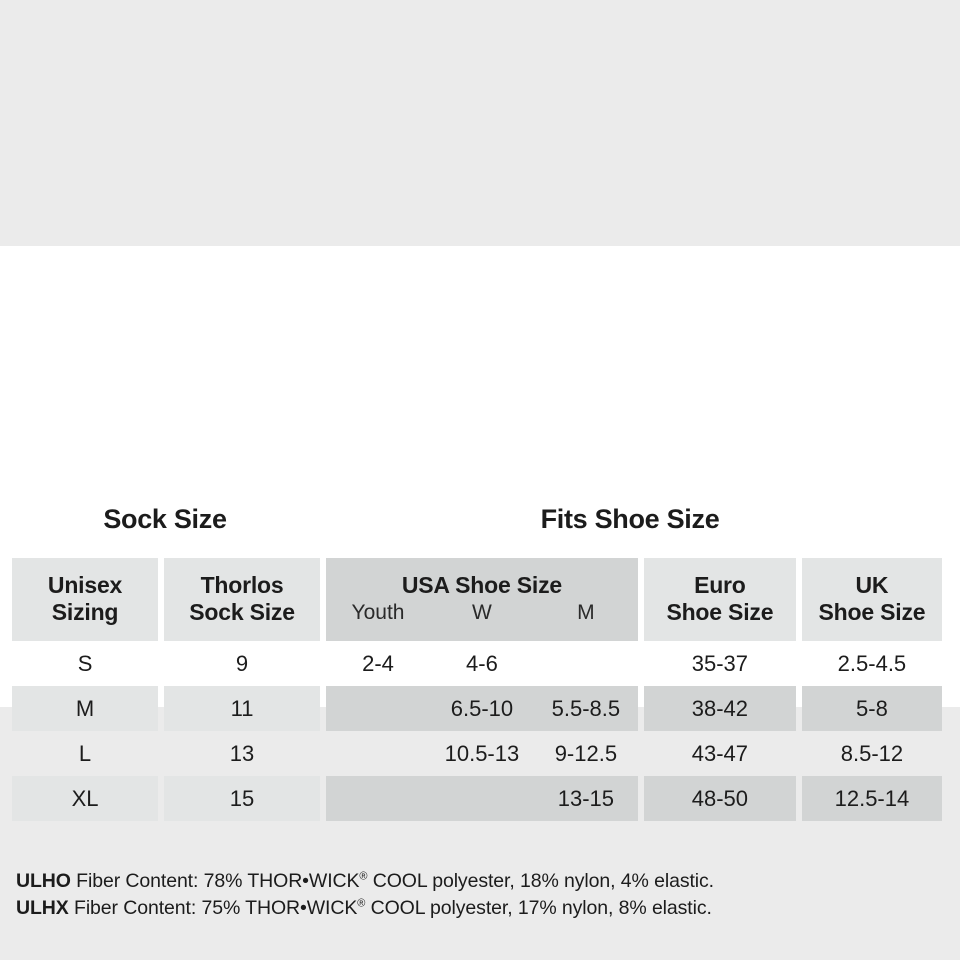  I want to click on header-usa-sub-w: W, so click(482, 612).